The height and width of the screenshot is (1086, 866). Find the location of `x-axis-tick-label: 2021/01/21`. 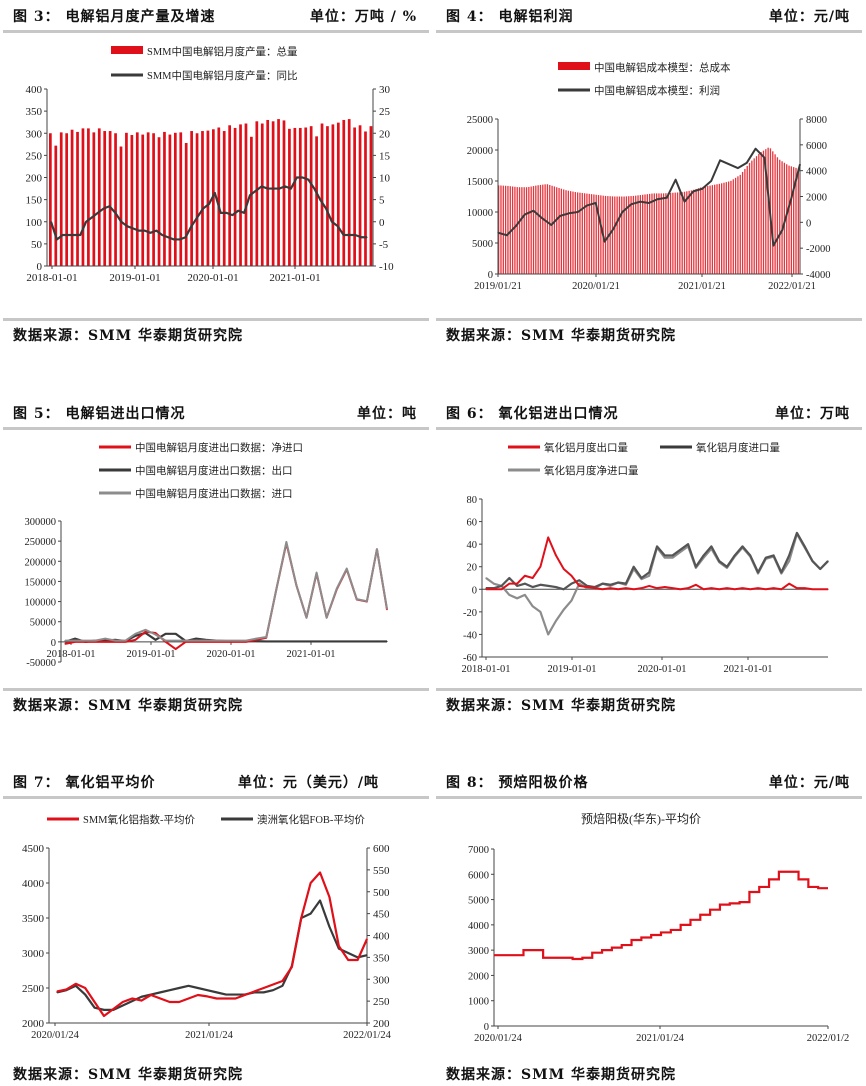

x-axis-tick-label: 2021/01/21 is located at coordinates (702, 286).